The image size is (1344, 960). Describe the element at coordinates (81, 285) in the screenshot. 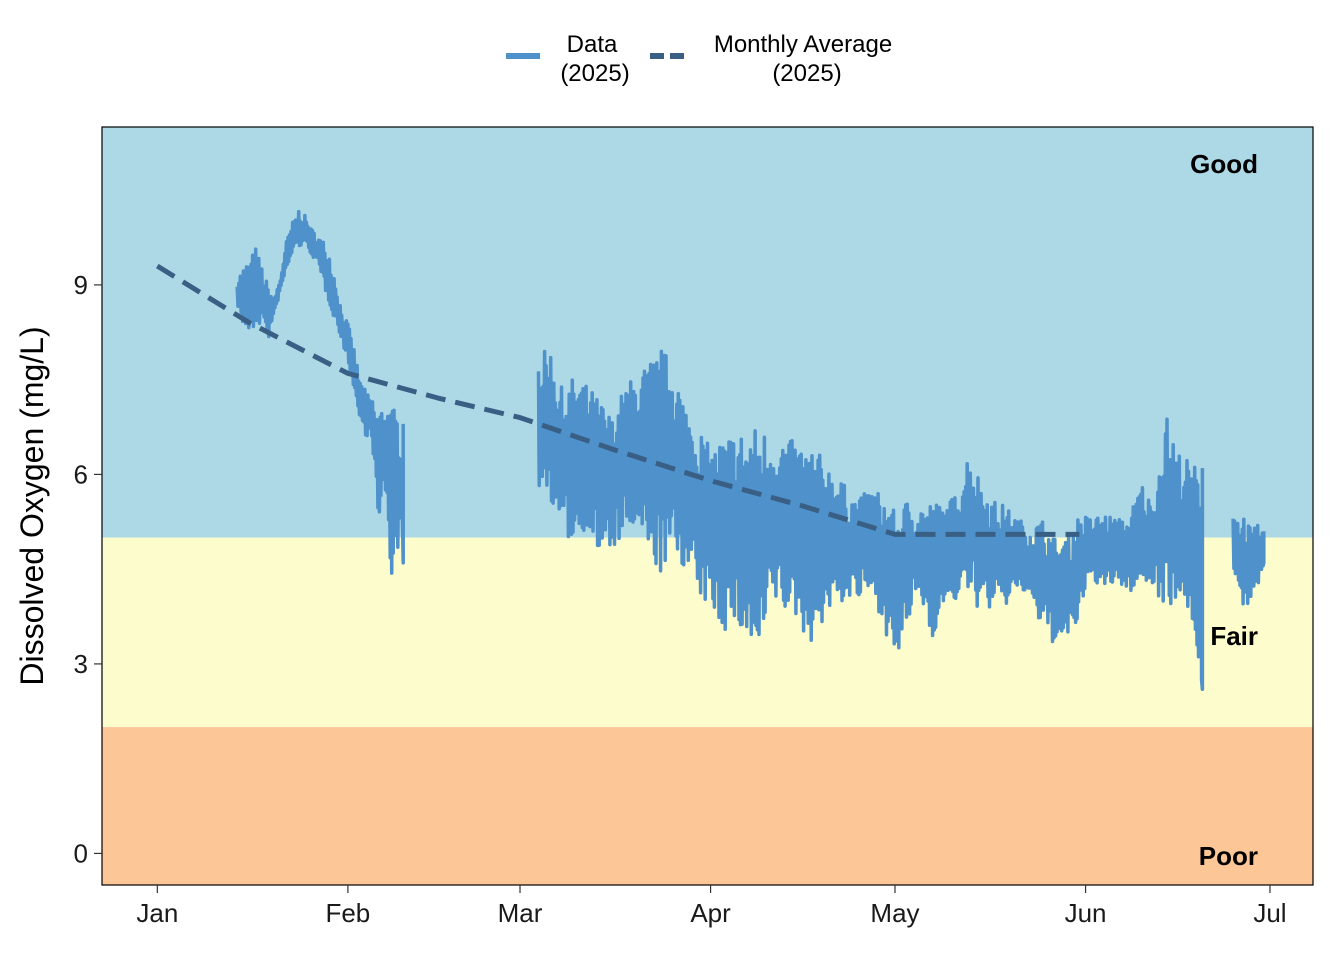

I see `y-tick-label: 9` at that location.